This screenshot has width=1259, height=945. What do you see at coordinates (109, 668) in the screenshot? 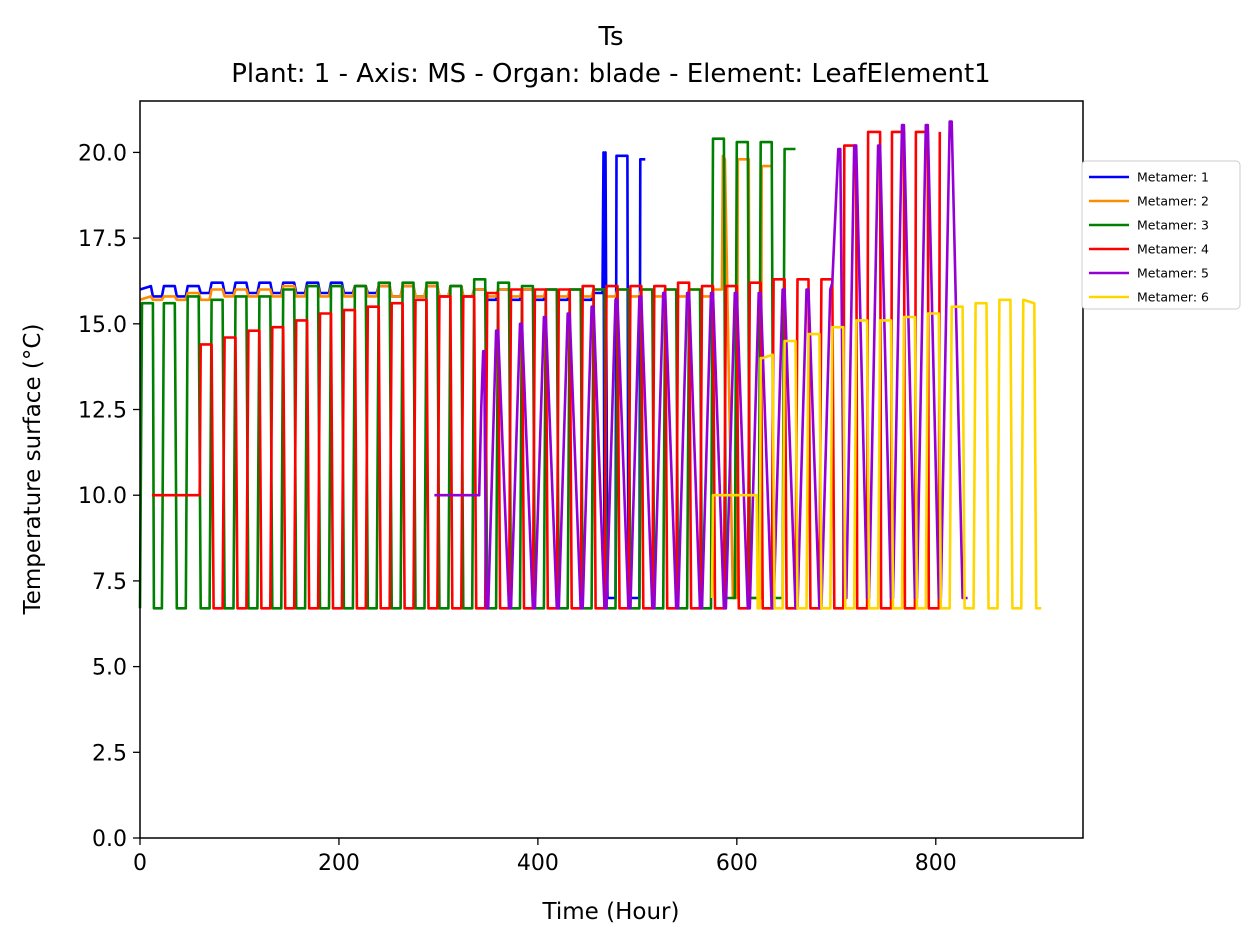
I see `y-tick-label: 5.0` at bounding box center [109, 668].